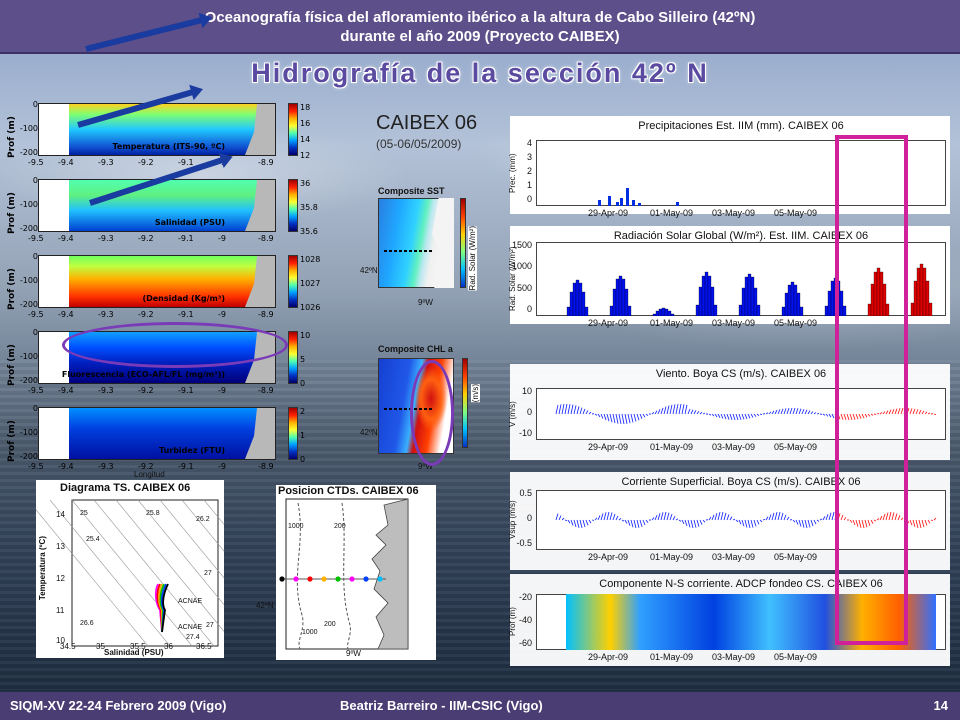 The height and width of the screenshot is (720, 960). I want to click on section-colorbar, so click(293, 357).